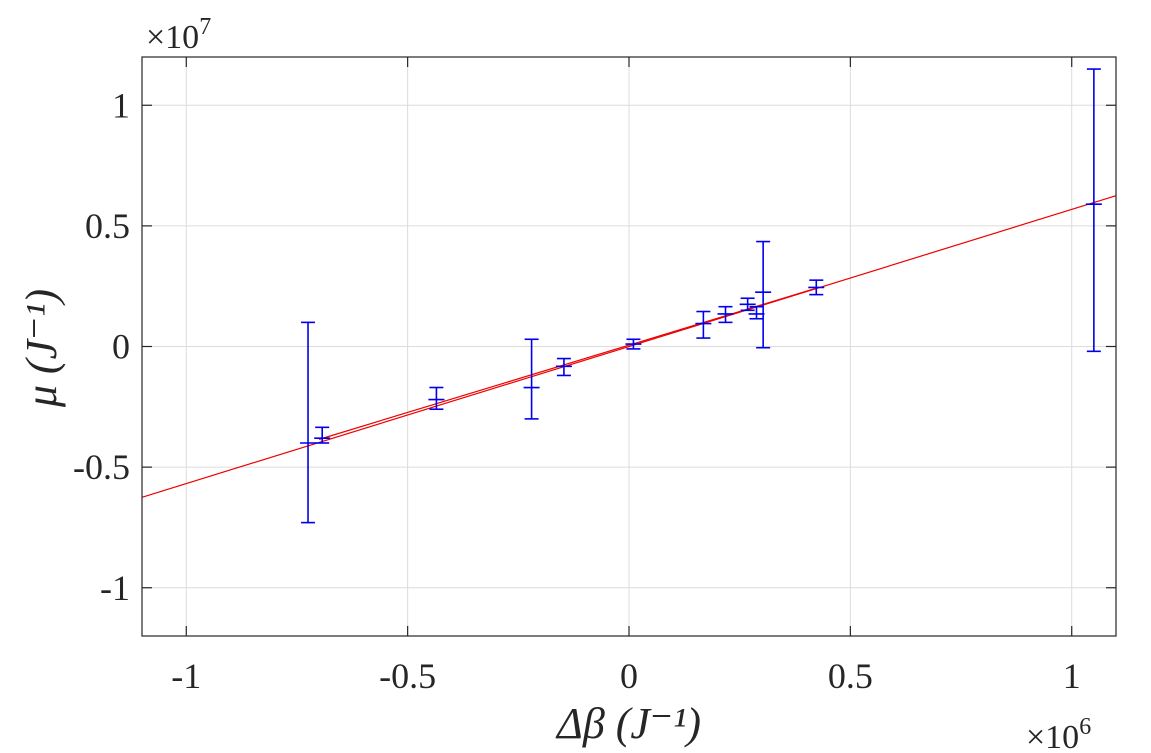  What do you see at coordinates (178, 35) in the screenshot?
I see `y-exponent-label: ×10⁷` at bounding box center [178, 35].